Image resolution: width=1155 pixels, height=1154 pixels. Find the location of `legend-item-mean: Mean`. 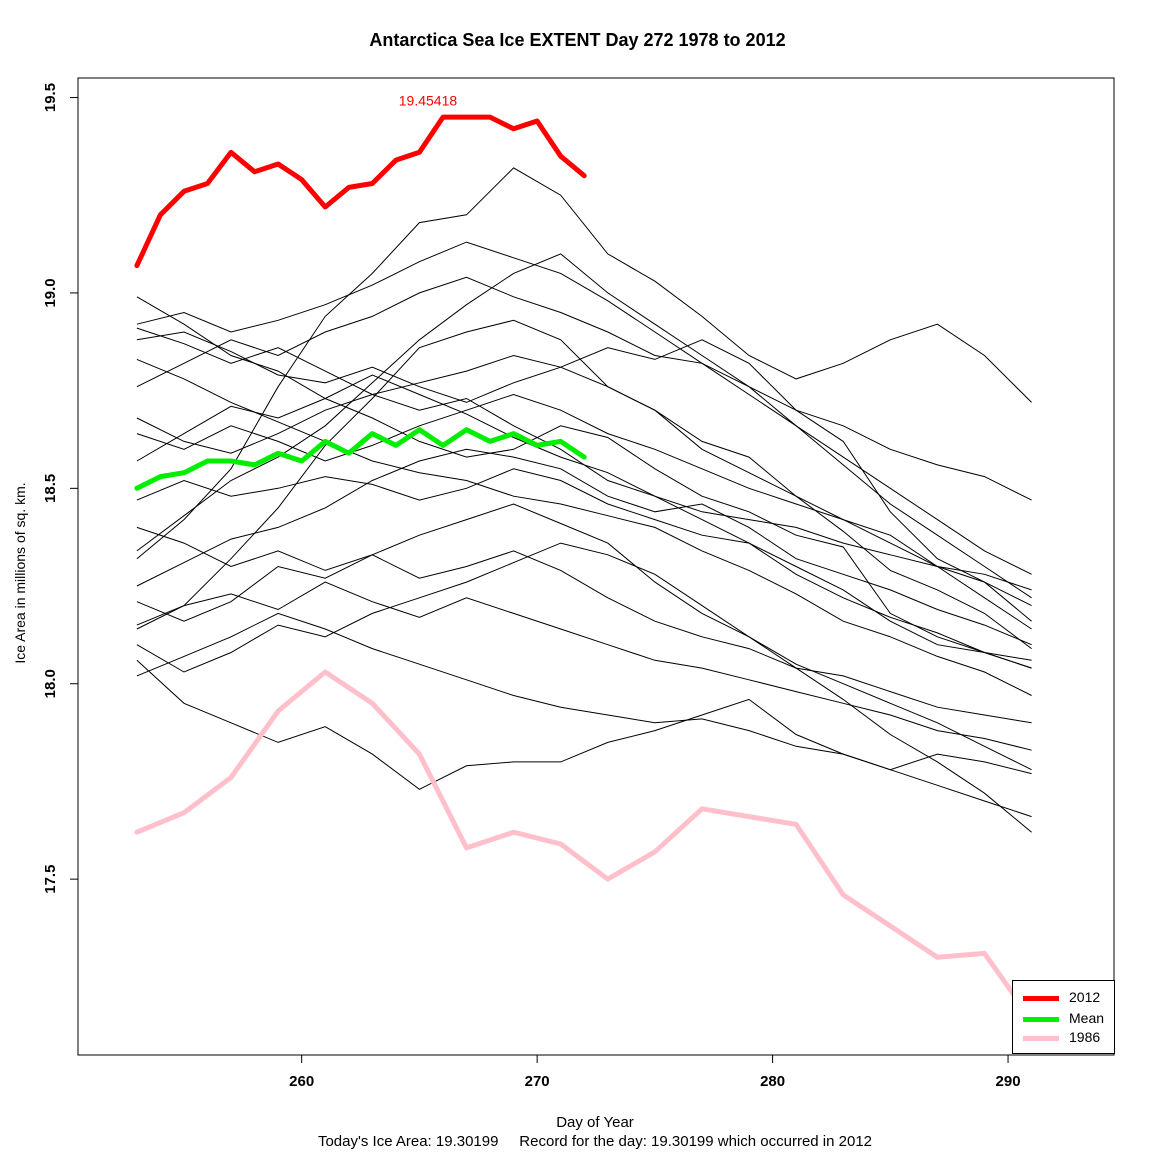

legend-item-mean: Mean is located at coordinates (1063, 1019).